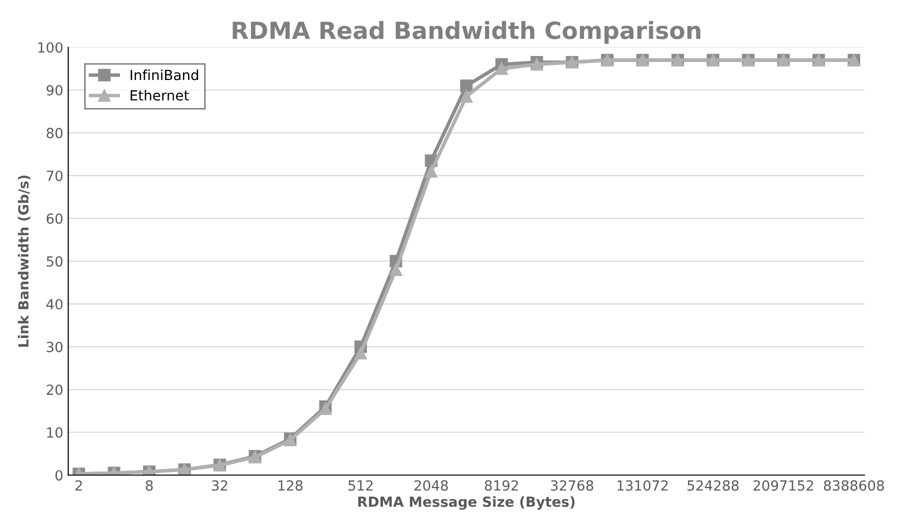 The height and width of the screenshot is (525, 910). Describe the element at coordinates (360, 485) in the screenshot. I see `x-tick-label: 512` at that location.